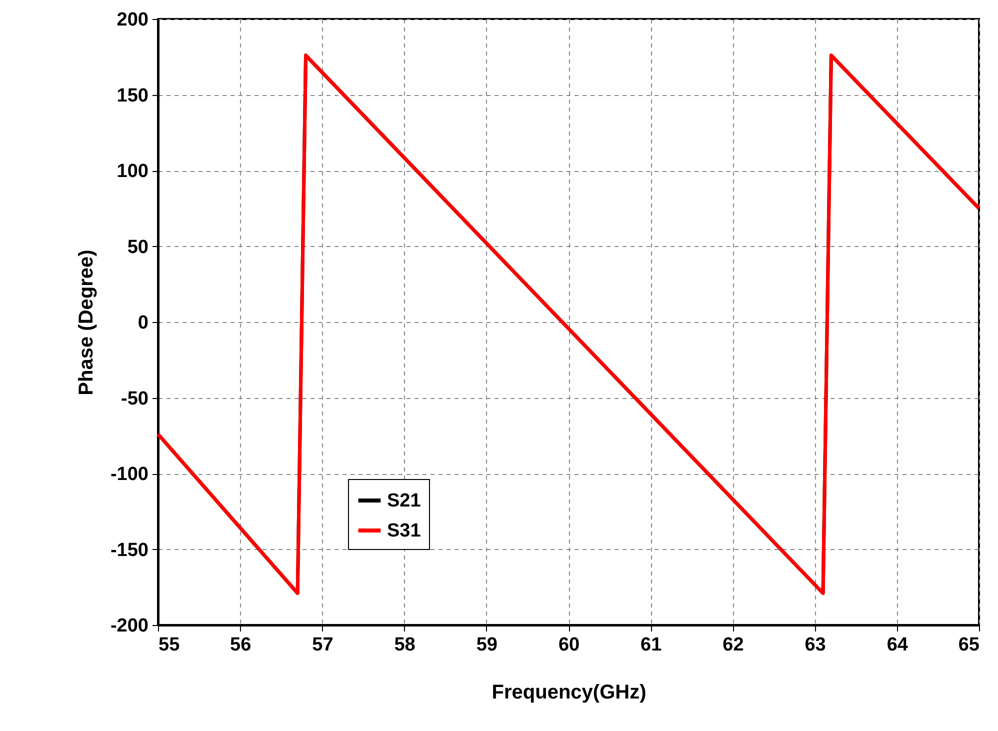  What do you see at coordinates (404, 531) in the screenshot?
I see `legend-label: S31` at bounding box center [404, 531].